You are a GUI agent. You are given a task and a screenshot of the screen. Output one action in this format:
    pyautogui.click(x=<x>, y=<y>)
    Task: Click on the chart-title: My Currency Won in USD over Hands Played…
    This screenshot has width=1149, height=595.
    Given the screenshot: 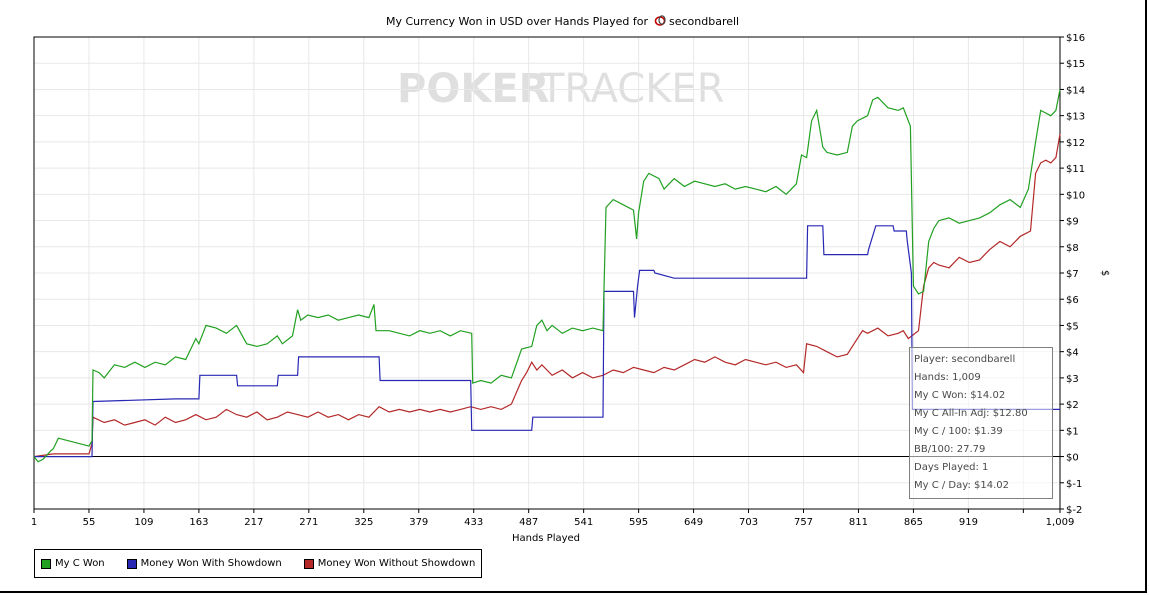 What is the action you would take?
    pyautogui.click(x=517, y=21)
    